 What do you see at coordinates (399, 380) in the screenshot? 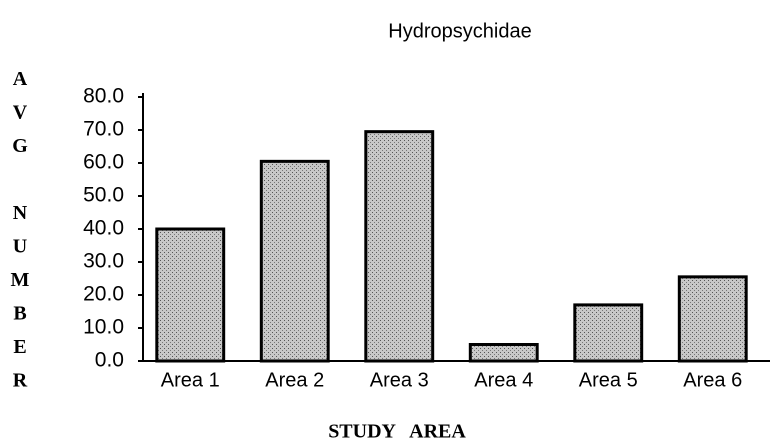
I see `x-tick-label: Area 3` at bounding box center [399, 380].